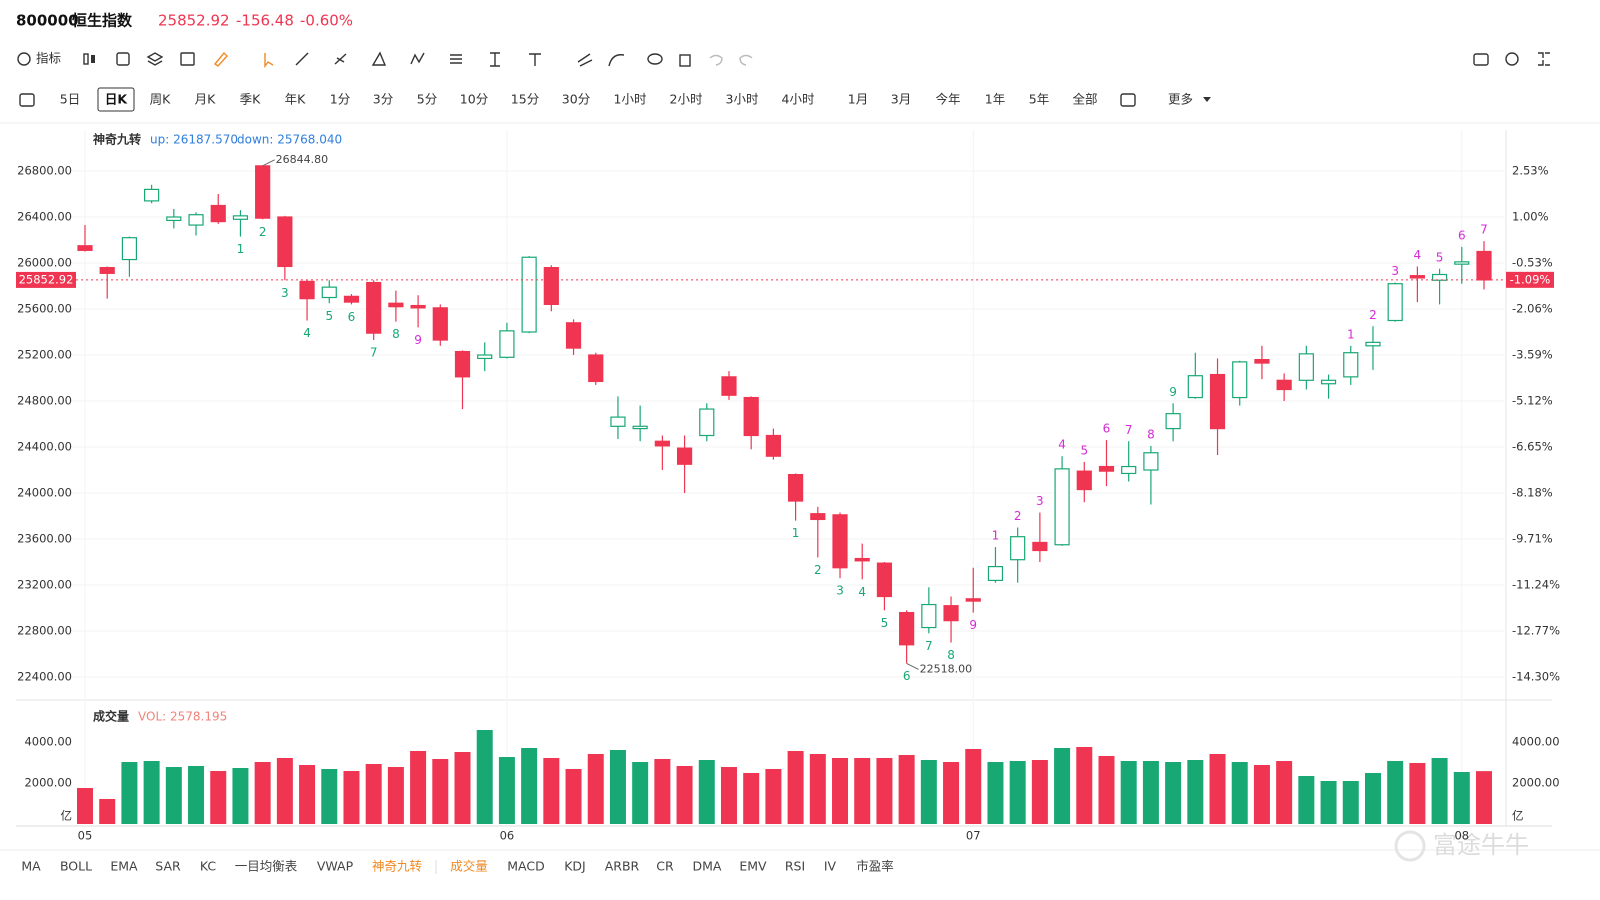 This screenshot has width=1600, height=900. I want to click on period-button: 30分, so click(576, 99).